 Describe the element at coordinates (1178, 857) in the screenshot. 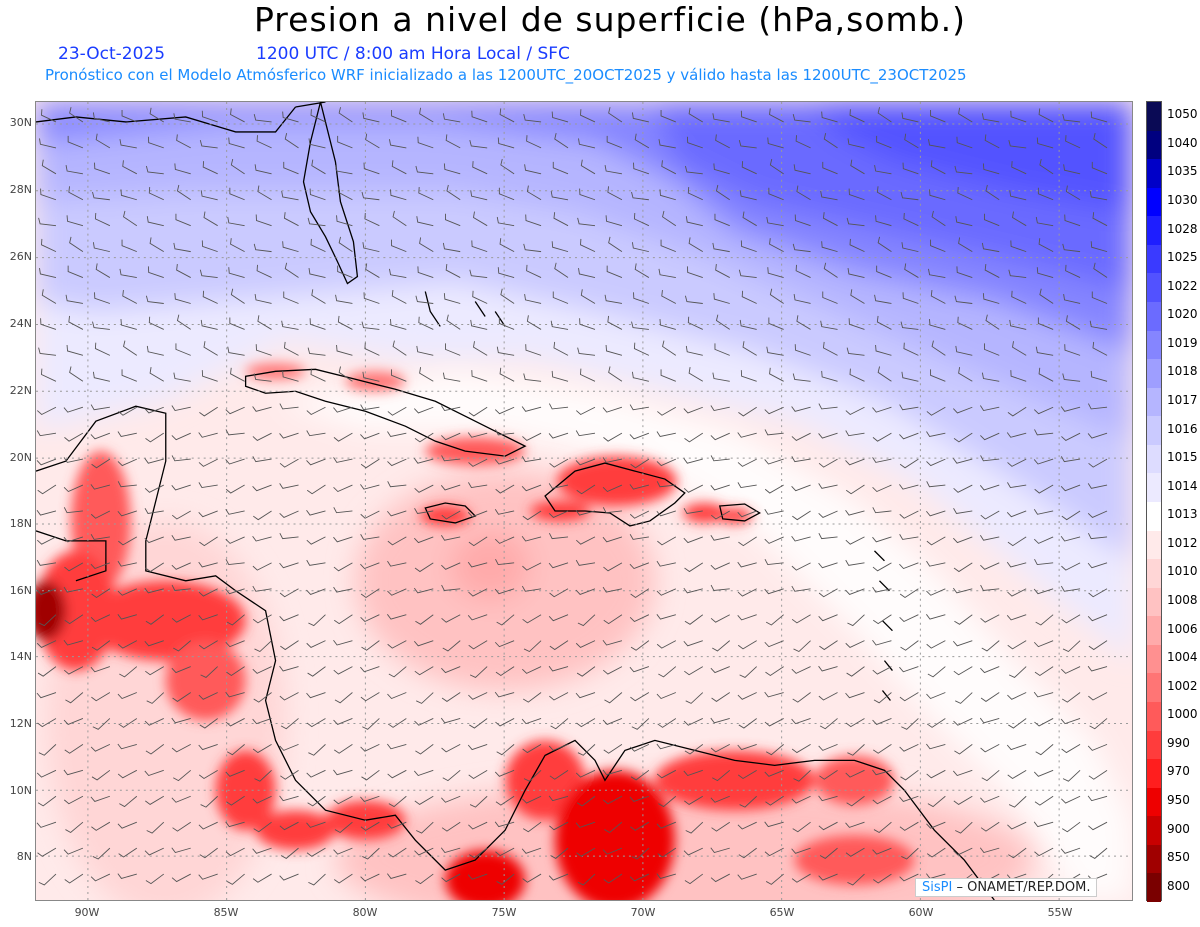

I see `colorbar-label: 850` at that location.